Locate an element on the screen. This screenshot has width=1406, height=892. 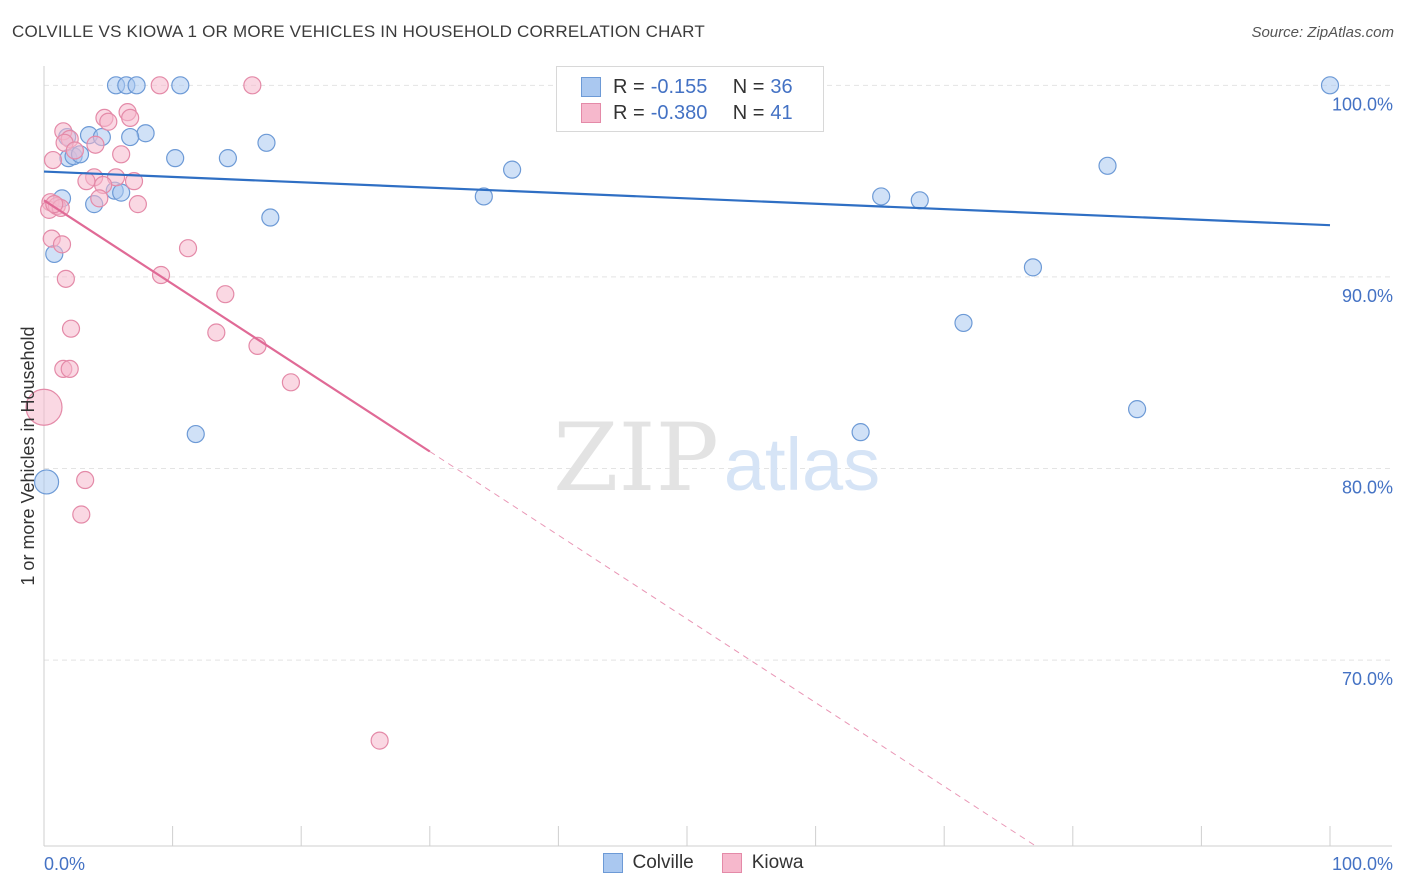
colville-legend-swatch is located at coordinates (612, 863).